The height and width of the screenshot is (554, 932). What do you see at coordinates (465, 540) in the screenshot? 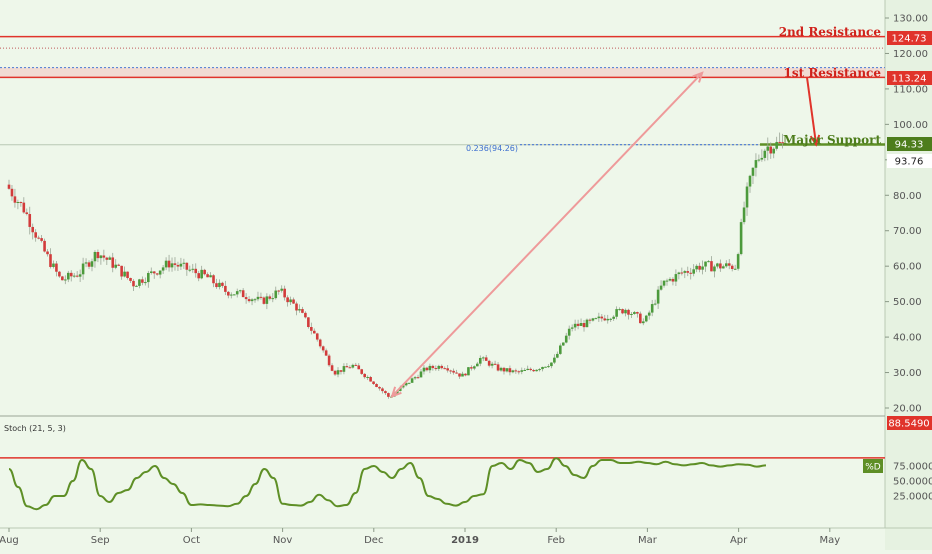
I see `time-axis-tick-label: 2019` at bounding box center [465, 540].